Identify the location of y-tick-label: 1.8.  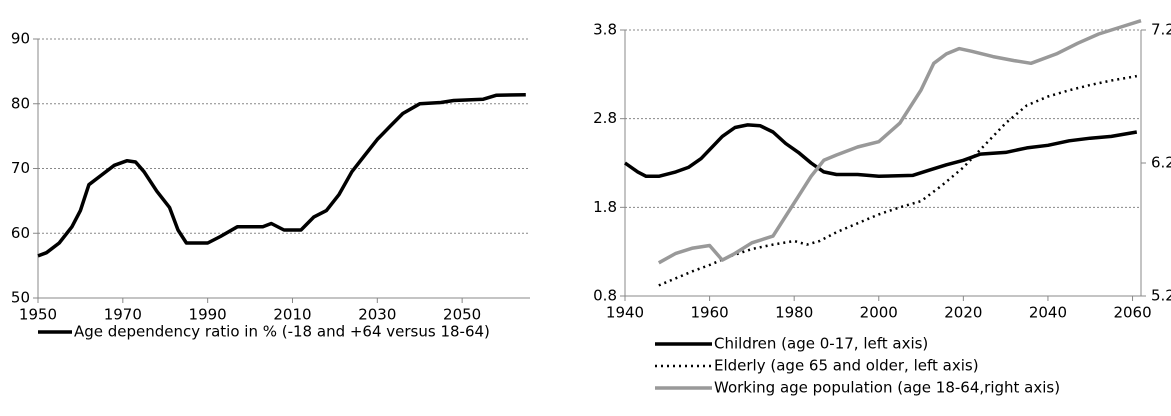
(605, 207).